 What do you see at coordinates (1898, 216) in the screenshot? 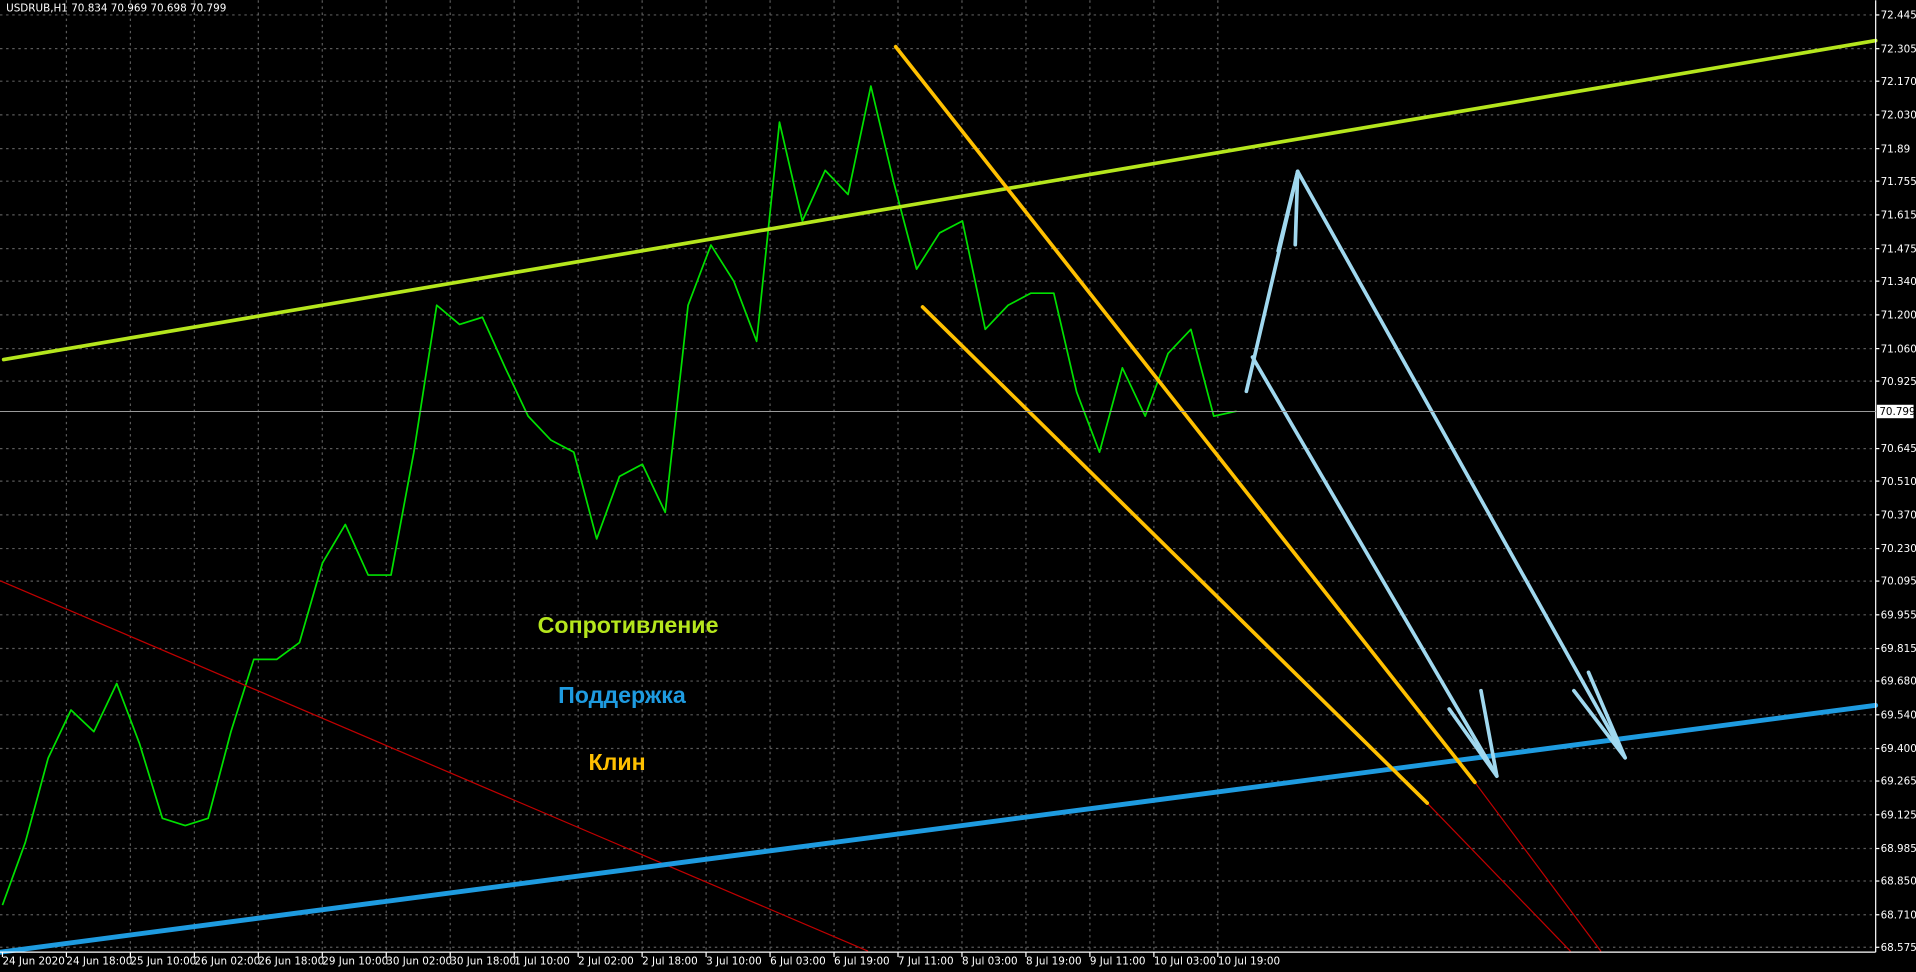
I see `price-label: 71.615` at bounding box center [1898, 216].